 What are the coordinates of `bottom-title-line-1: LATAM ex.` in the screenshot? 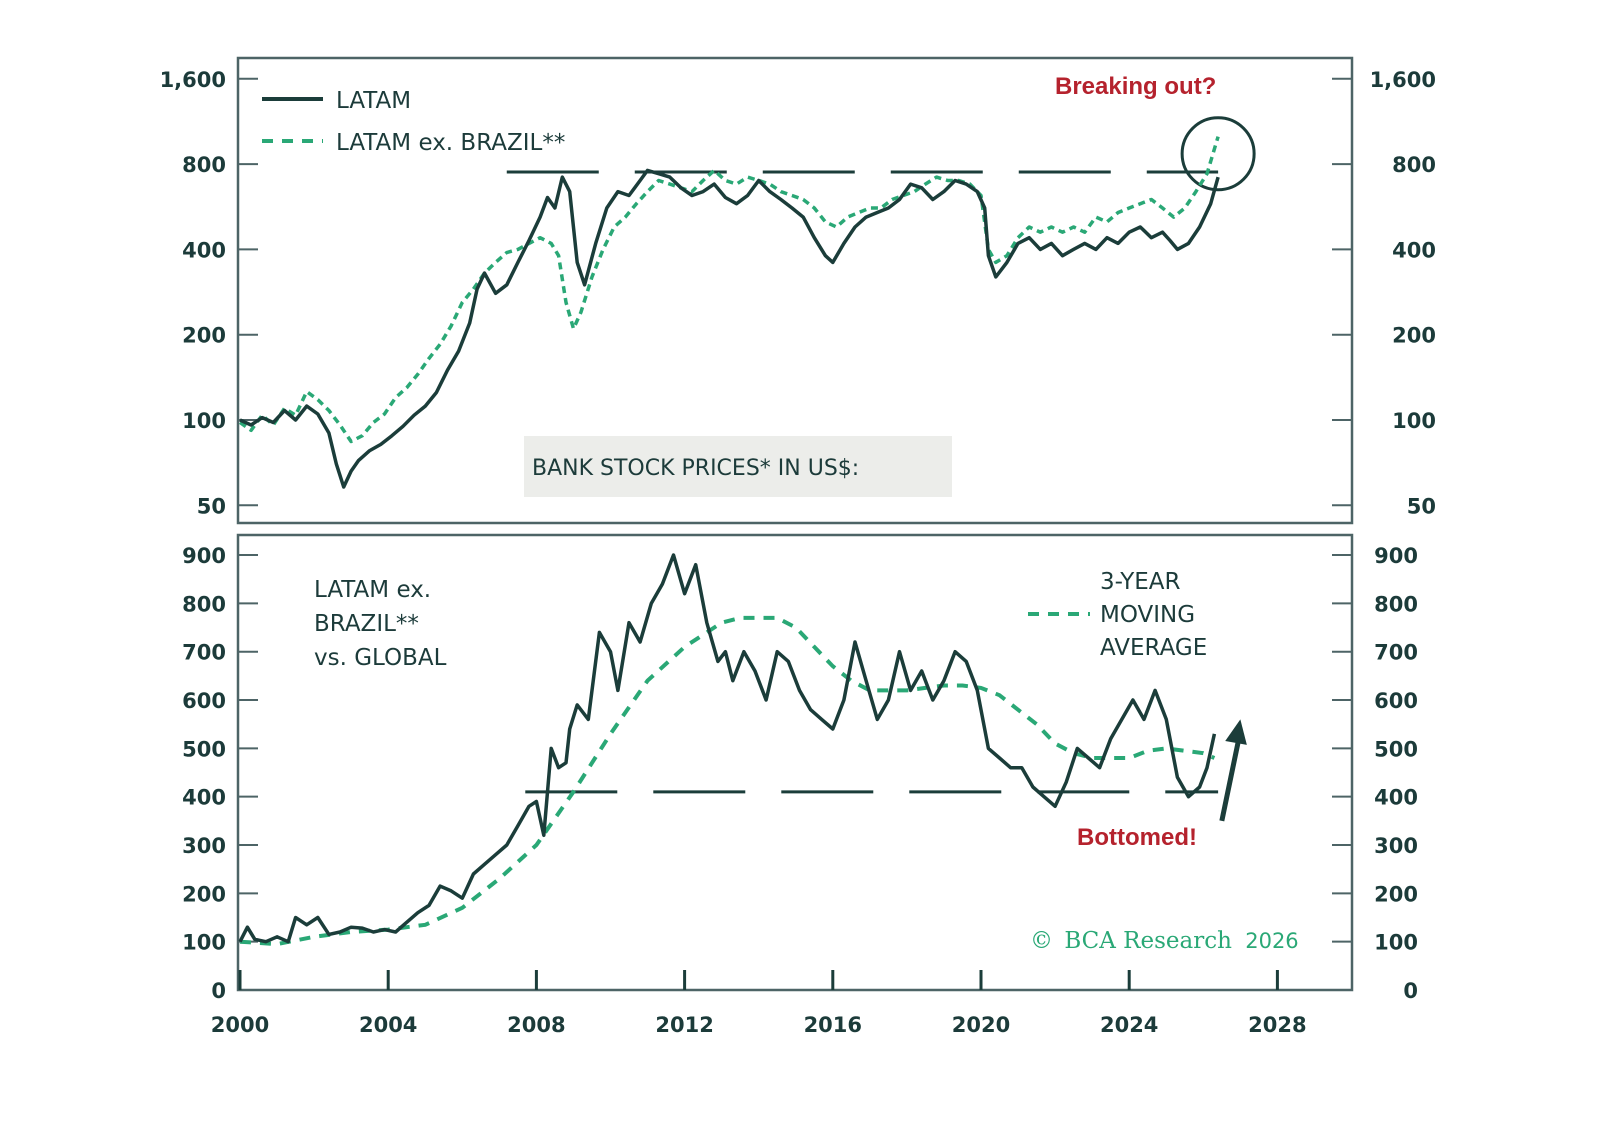 It's located at (372, 590).